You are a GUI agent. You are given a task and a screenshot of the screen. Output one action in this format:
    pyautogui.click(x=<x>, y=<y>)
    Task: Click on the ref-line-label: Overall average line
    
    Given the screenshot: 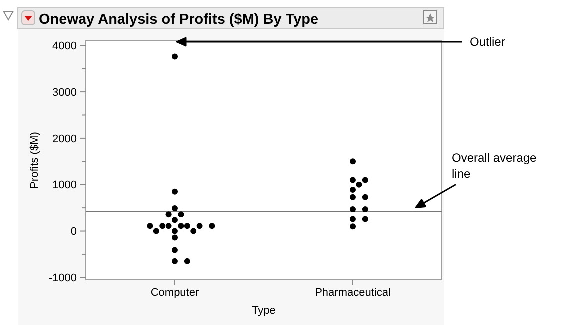 What is the action you would take?
    pyautogui.click(x=495, y=165)
    